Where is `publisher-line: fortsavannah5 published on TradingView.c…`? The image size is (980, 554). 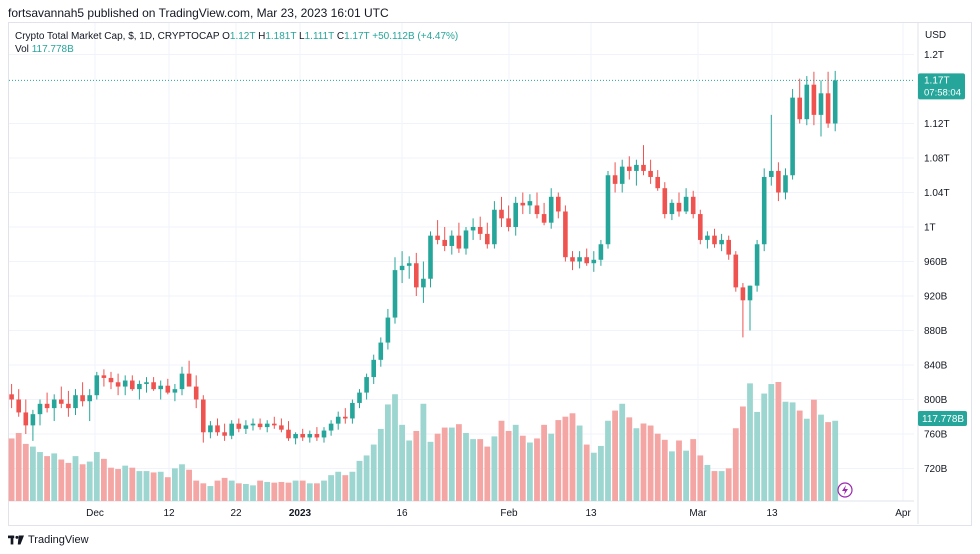 publisher-line: fortsavannah5 published on TradingView.c… is located at coordinates (198, 13).